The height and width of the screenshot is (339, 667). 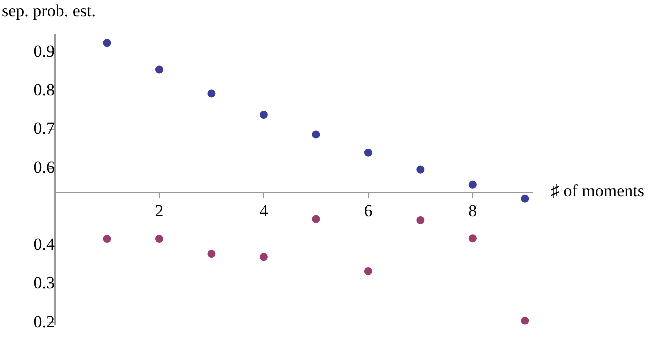 I want to click on x-tick-label: 4, so click(x=264, y=211).